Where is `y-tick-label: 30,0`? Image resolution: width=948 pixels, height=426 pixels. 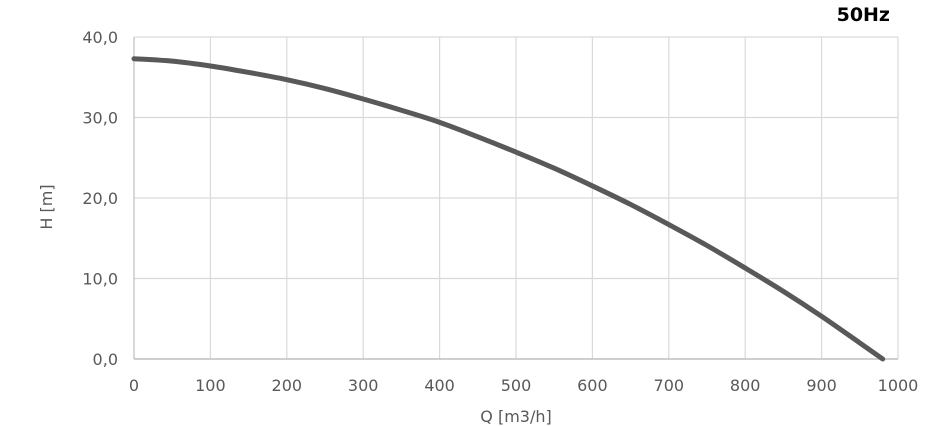
y-tick-label: 30,0 is located at coordinates (100, 118).